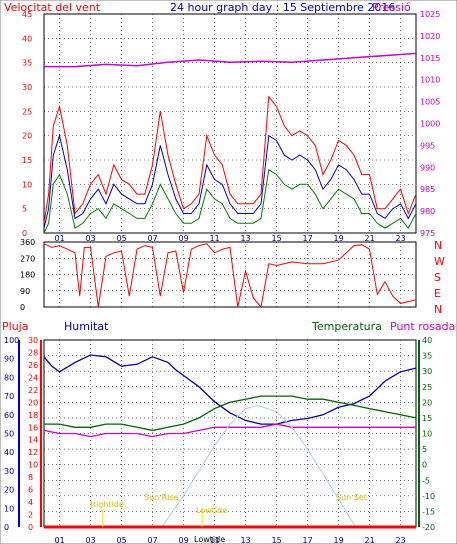  Describe the element at coordinates (308, 540) in the screenshot. I see `climate-hour-label: 17` at that location.